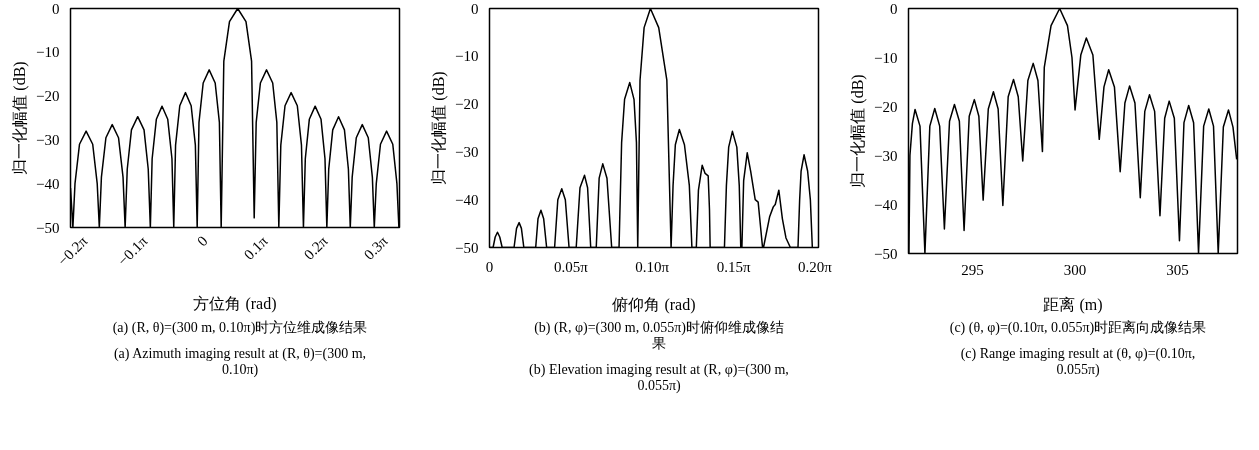 Image resolution: width=1259 pixels, height=450 pixels. I want to click on x-tick-label: 305, so click(1177, 269).